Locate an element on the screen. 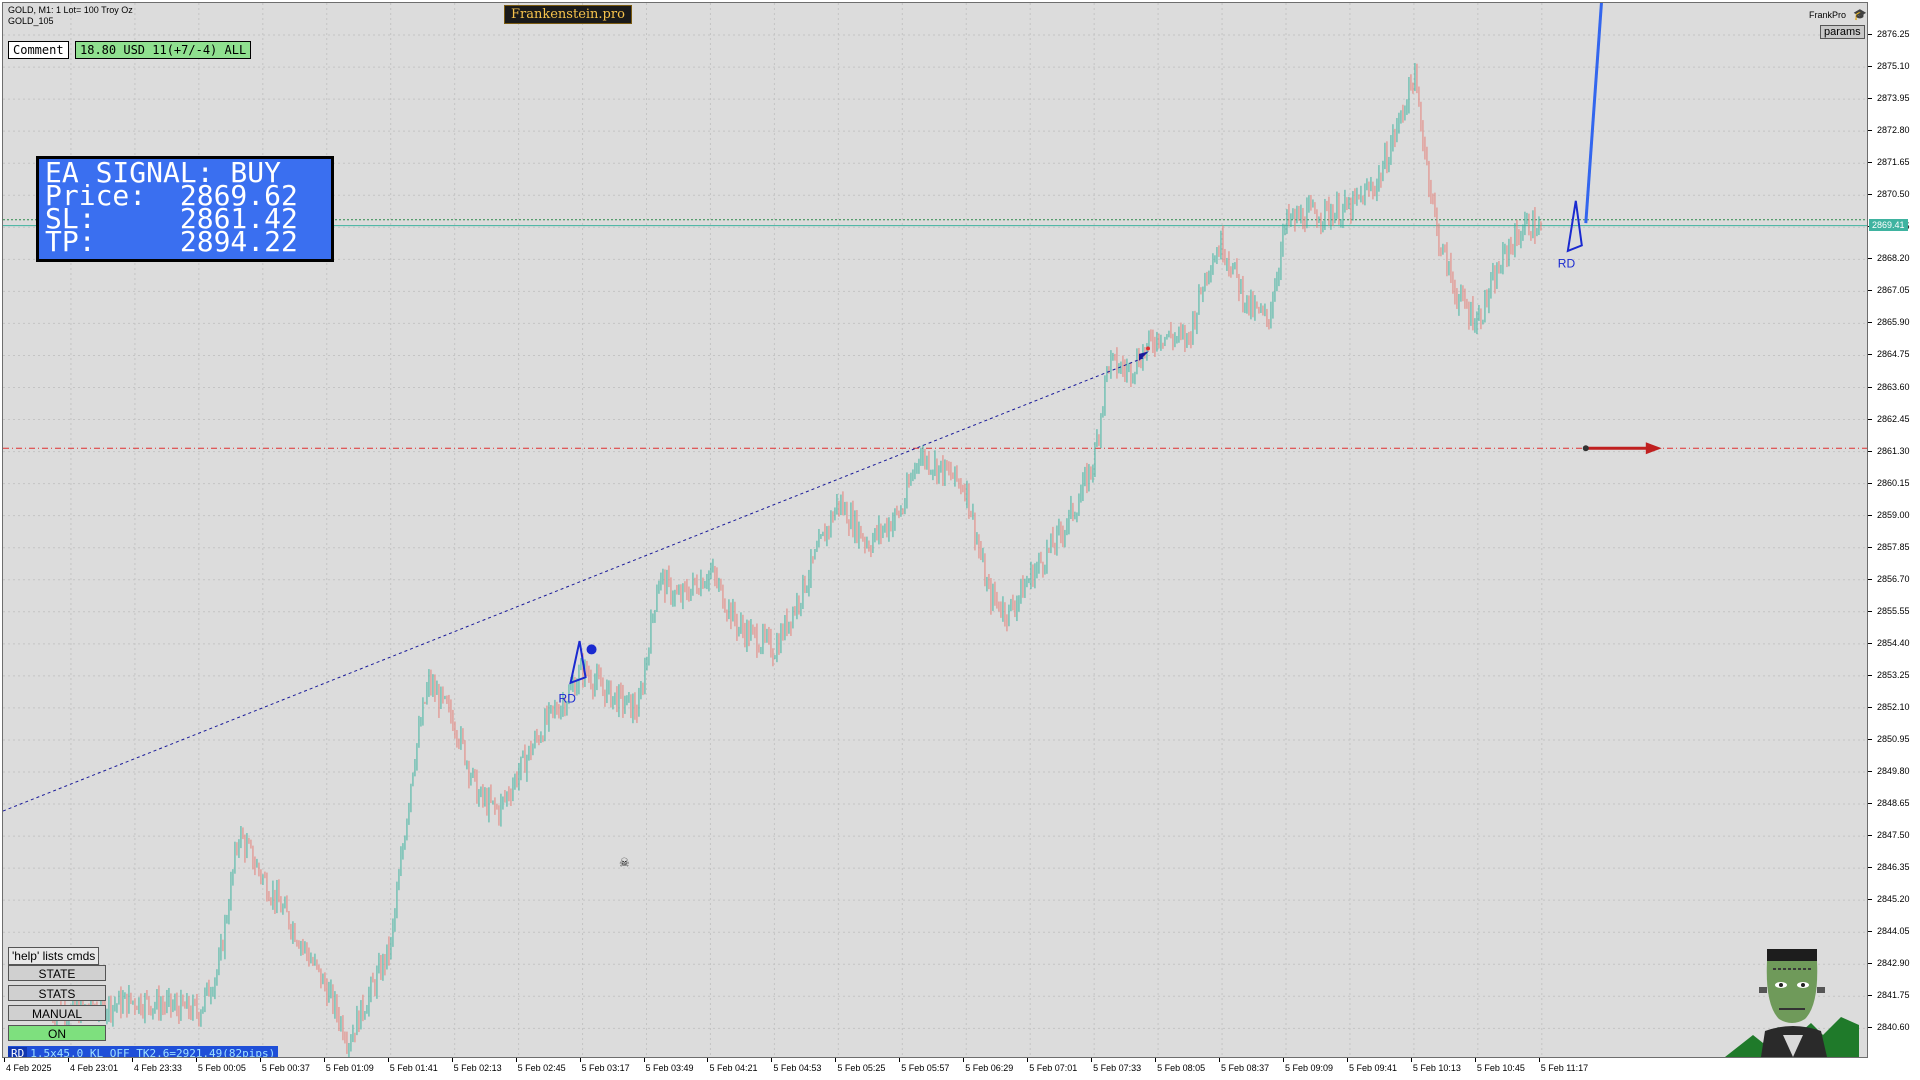 The width and height of the screenshot is (1920, 1080). time-tick-label: 4 Feb 23:01 is located at coordinates (93, 1068).